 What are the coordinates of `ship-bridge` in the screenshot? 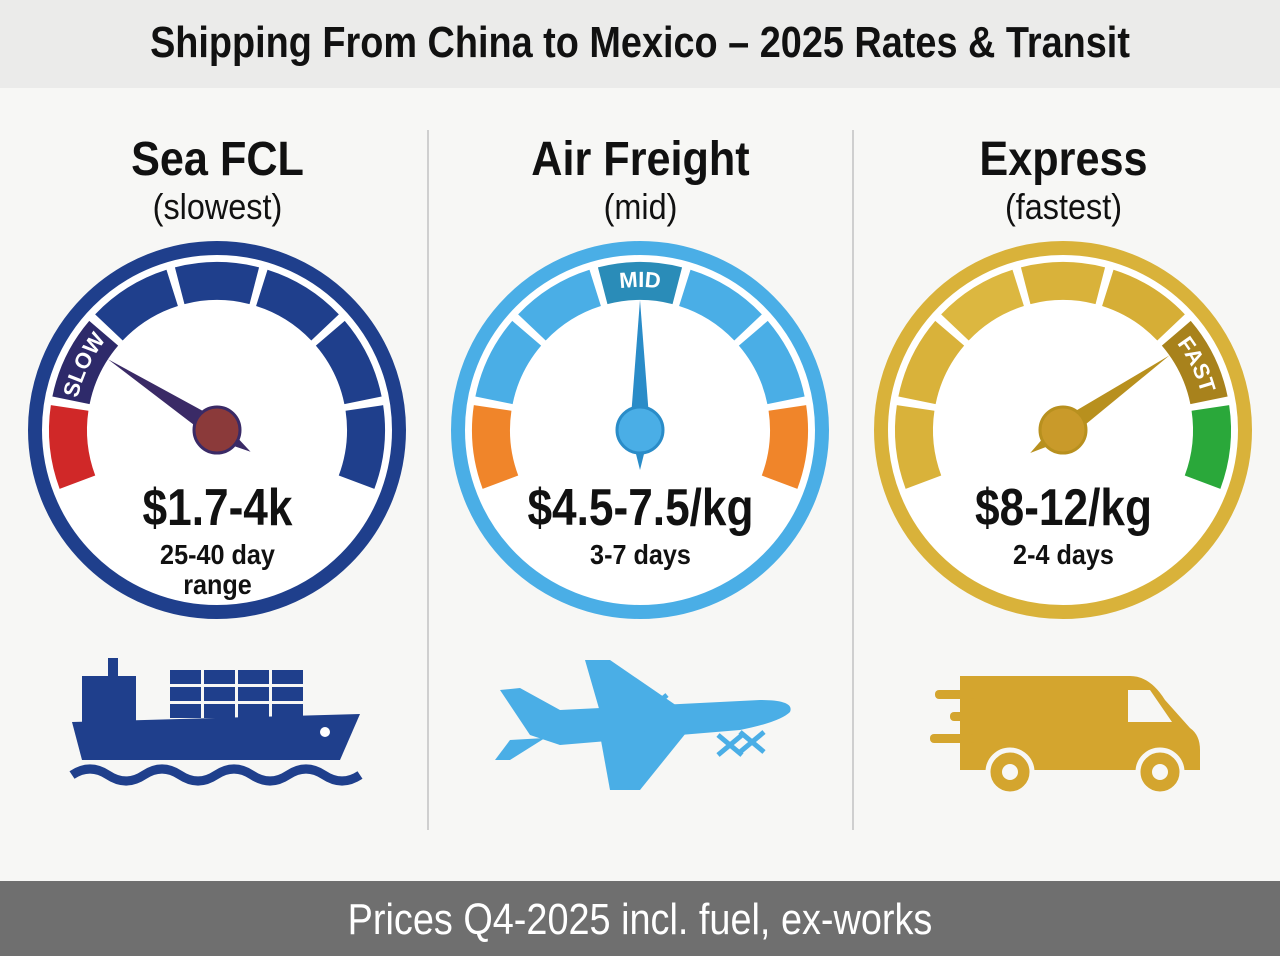 It's located at (109, 700).